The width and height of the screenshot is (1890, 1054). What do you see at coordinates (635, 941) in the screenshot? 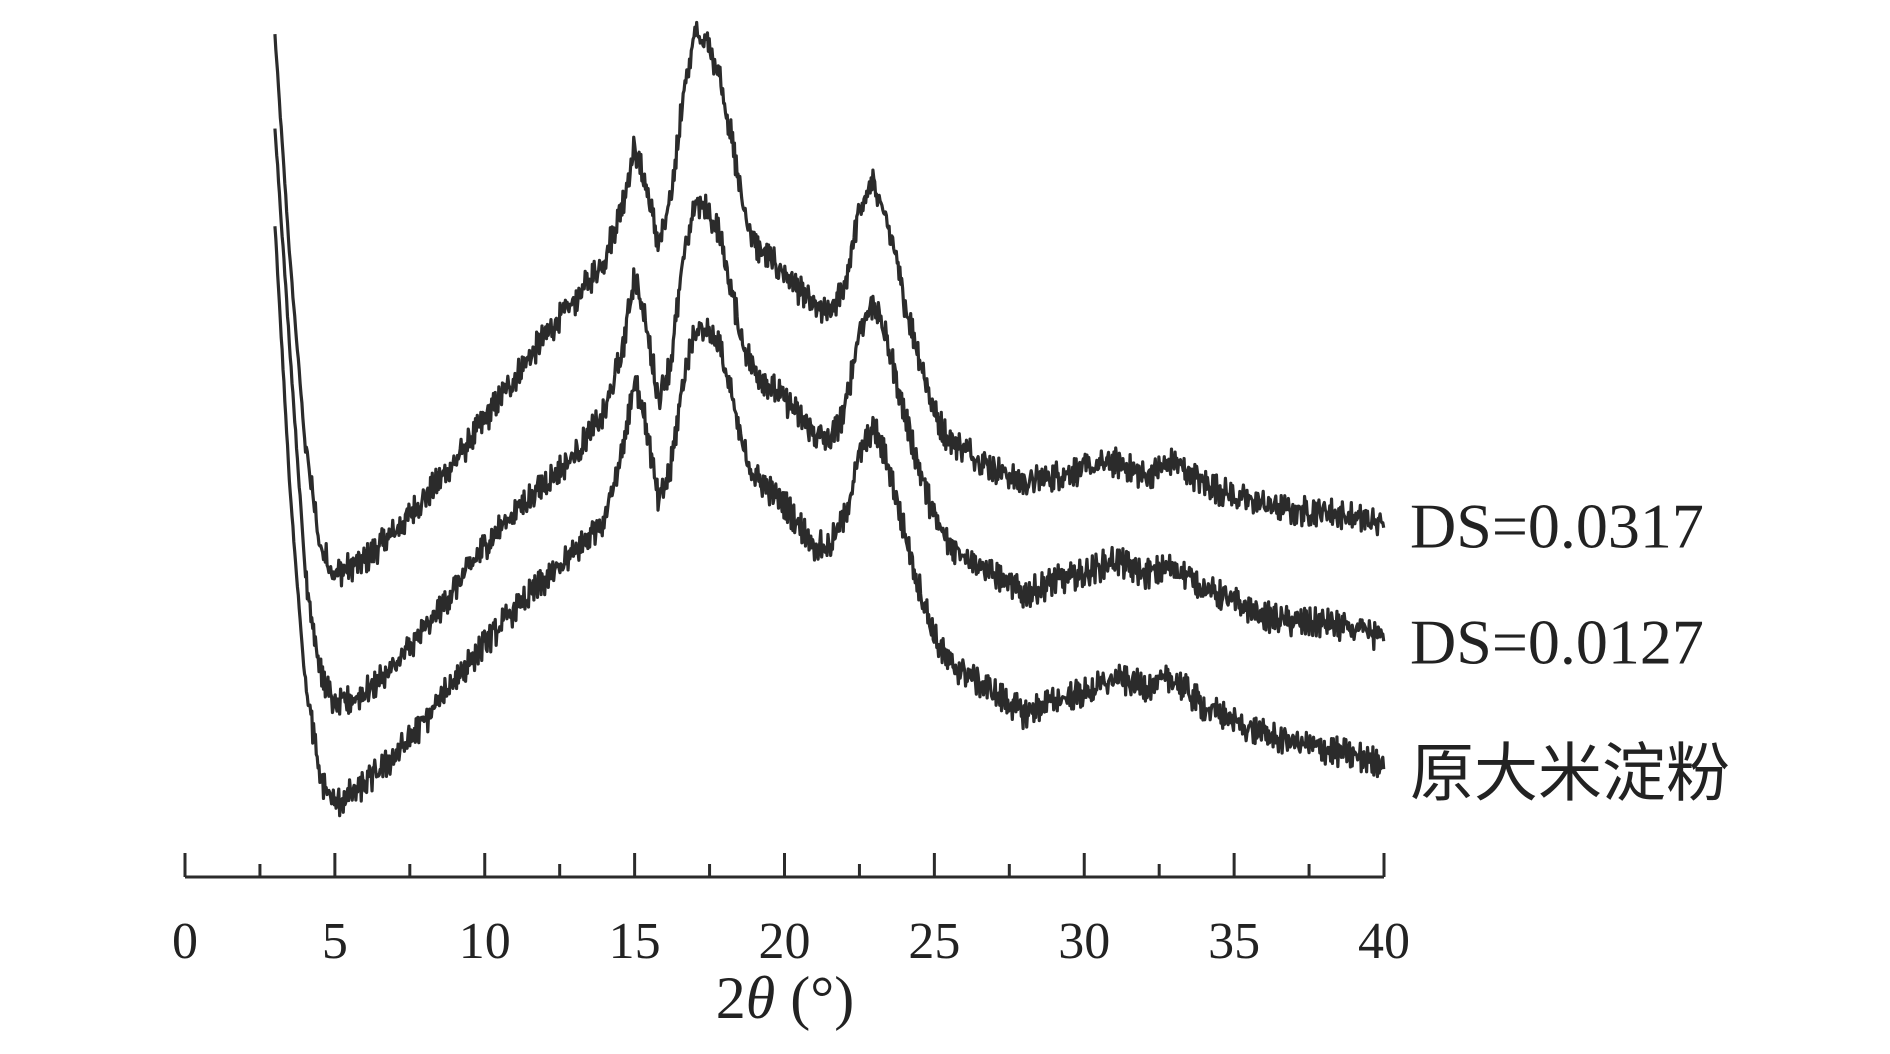
I see `x-tick-label: 15` at bounding box center [635, 941].